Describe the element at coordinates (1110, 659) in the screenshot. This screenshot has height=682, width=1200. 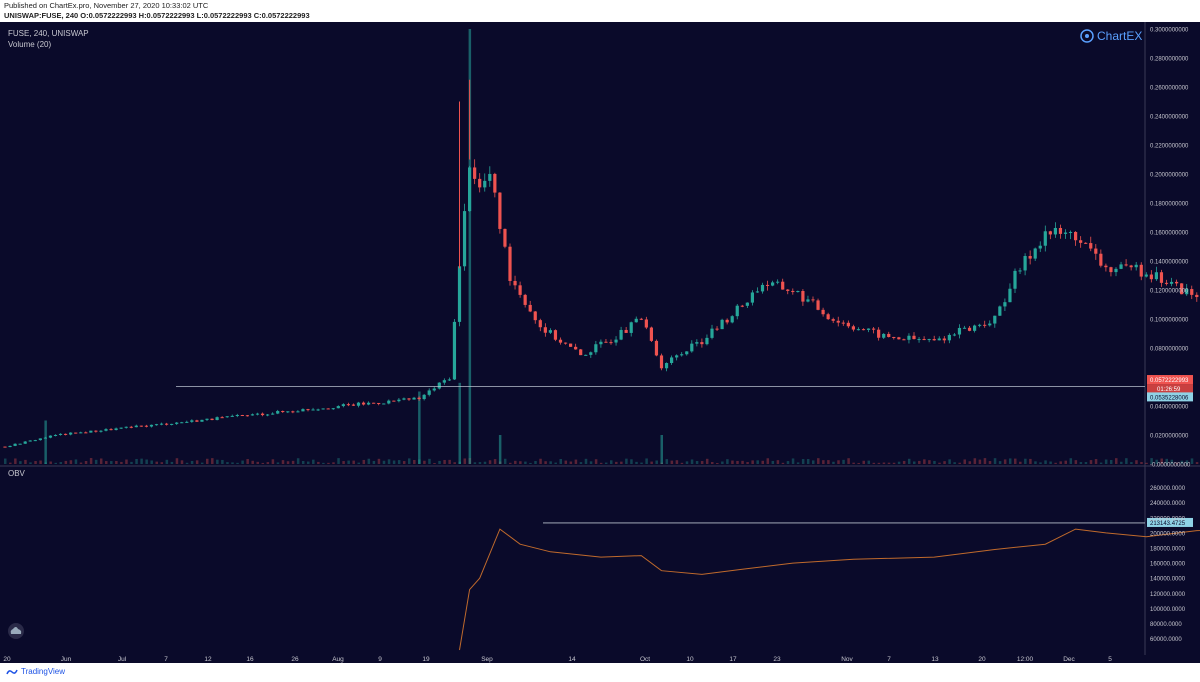
I see `time-tick-label: 5` at that location.